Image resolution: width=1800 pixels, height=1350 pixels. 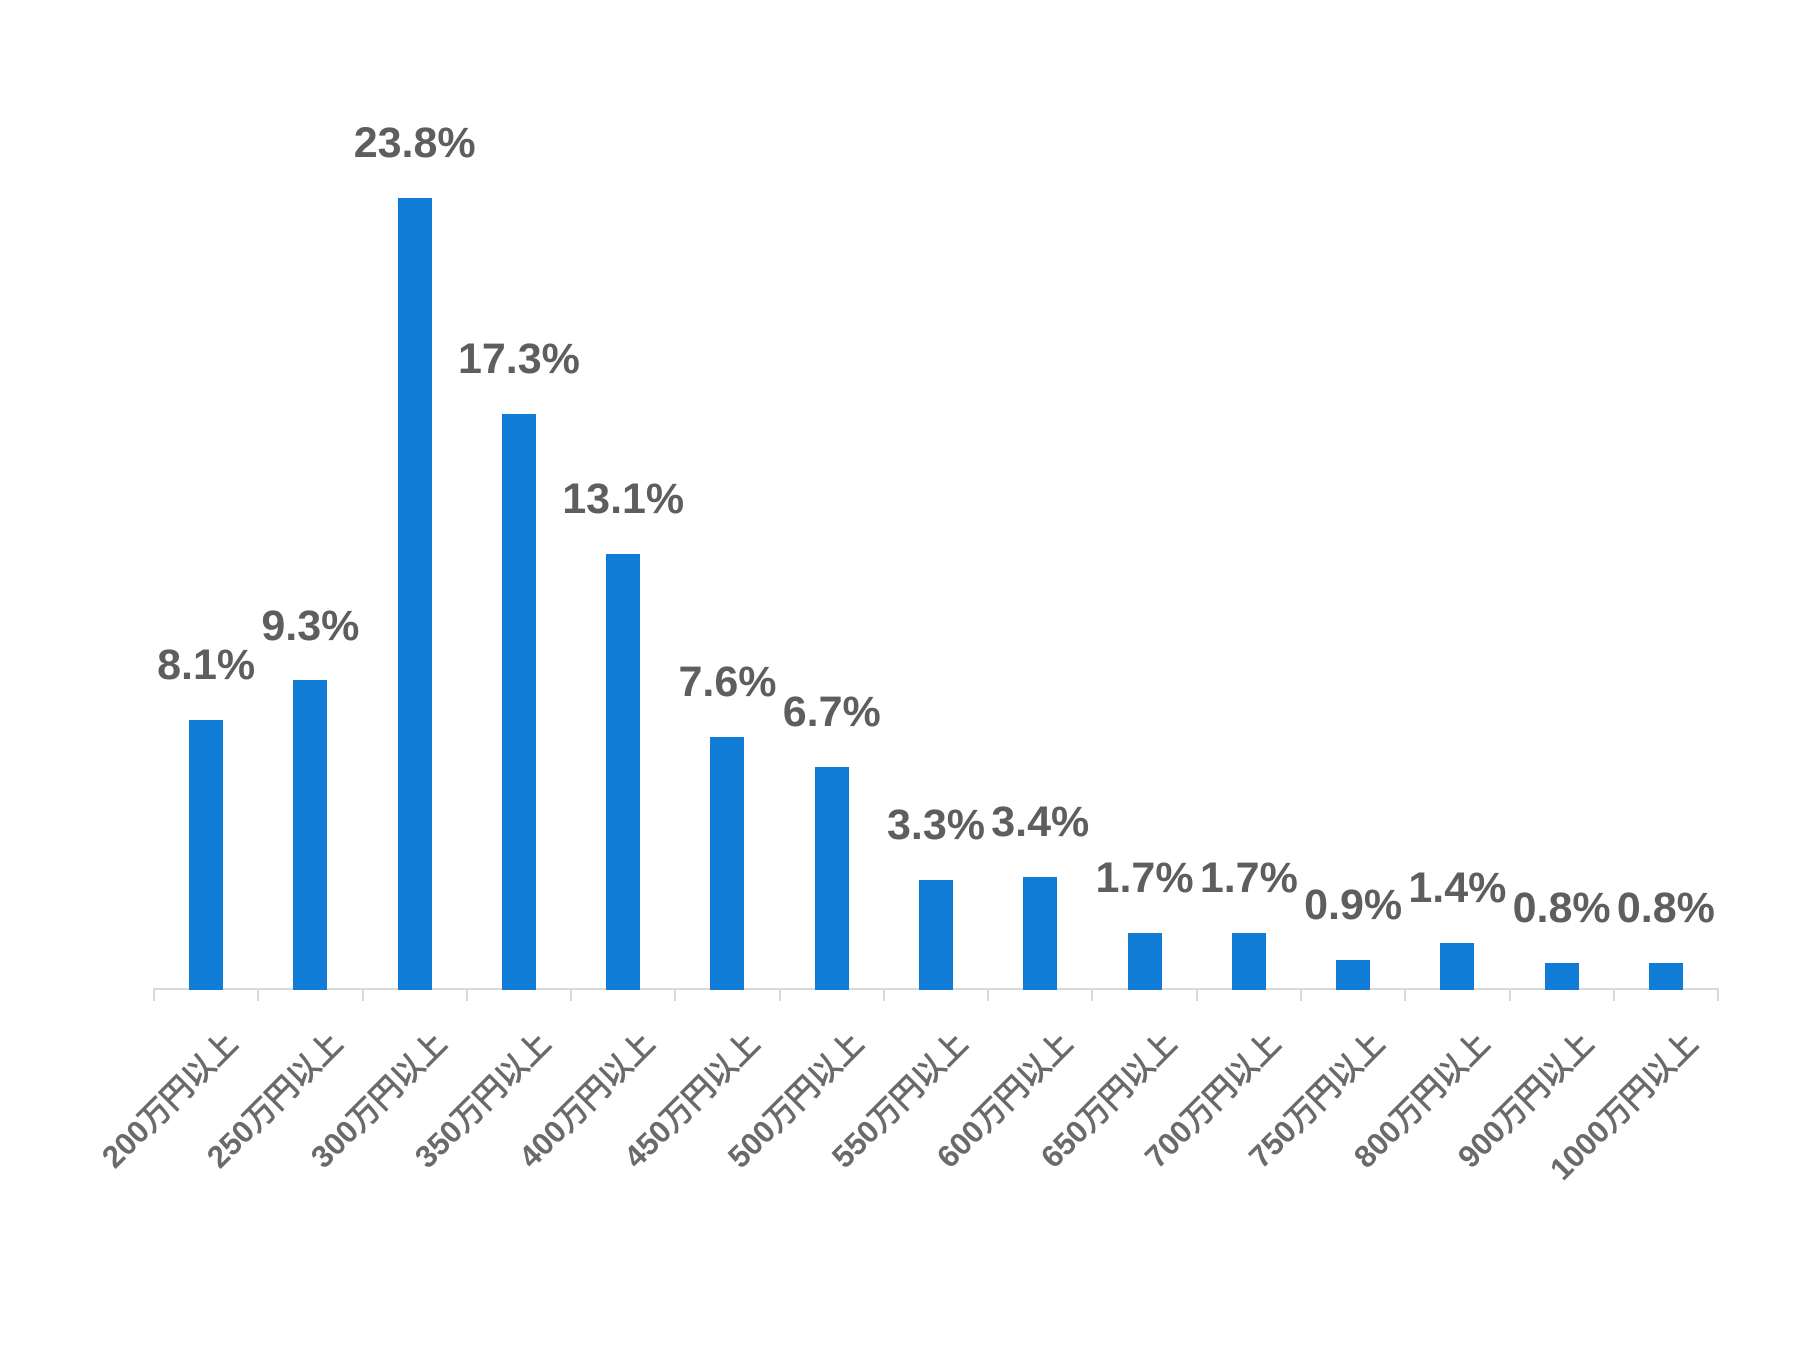 I want to click on value-label: 17.3%, so click(x=518, y=359).